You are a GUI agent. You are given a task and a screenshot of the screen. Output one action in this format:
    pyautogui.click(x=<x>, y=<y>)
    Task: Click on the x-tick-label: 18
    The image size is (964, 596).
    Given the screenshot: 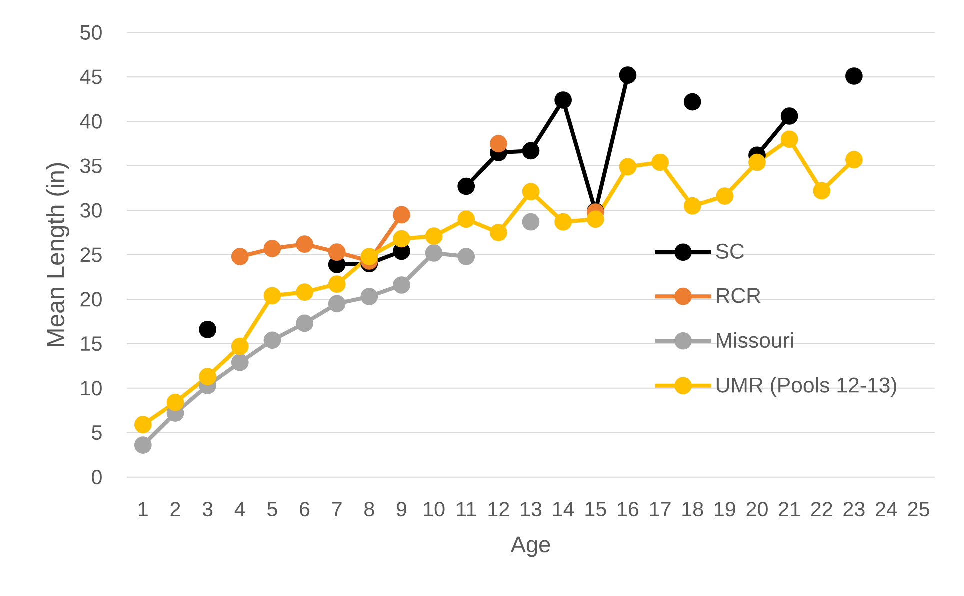 What is the action you would take?
    pyautogui.click(x=693, y=509)
    